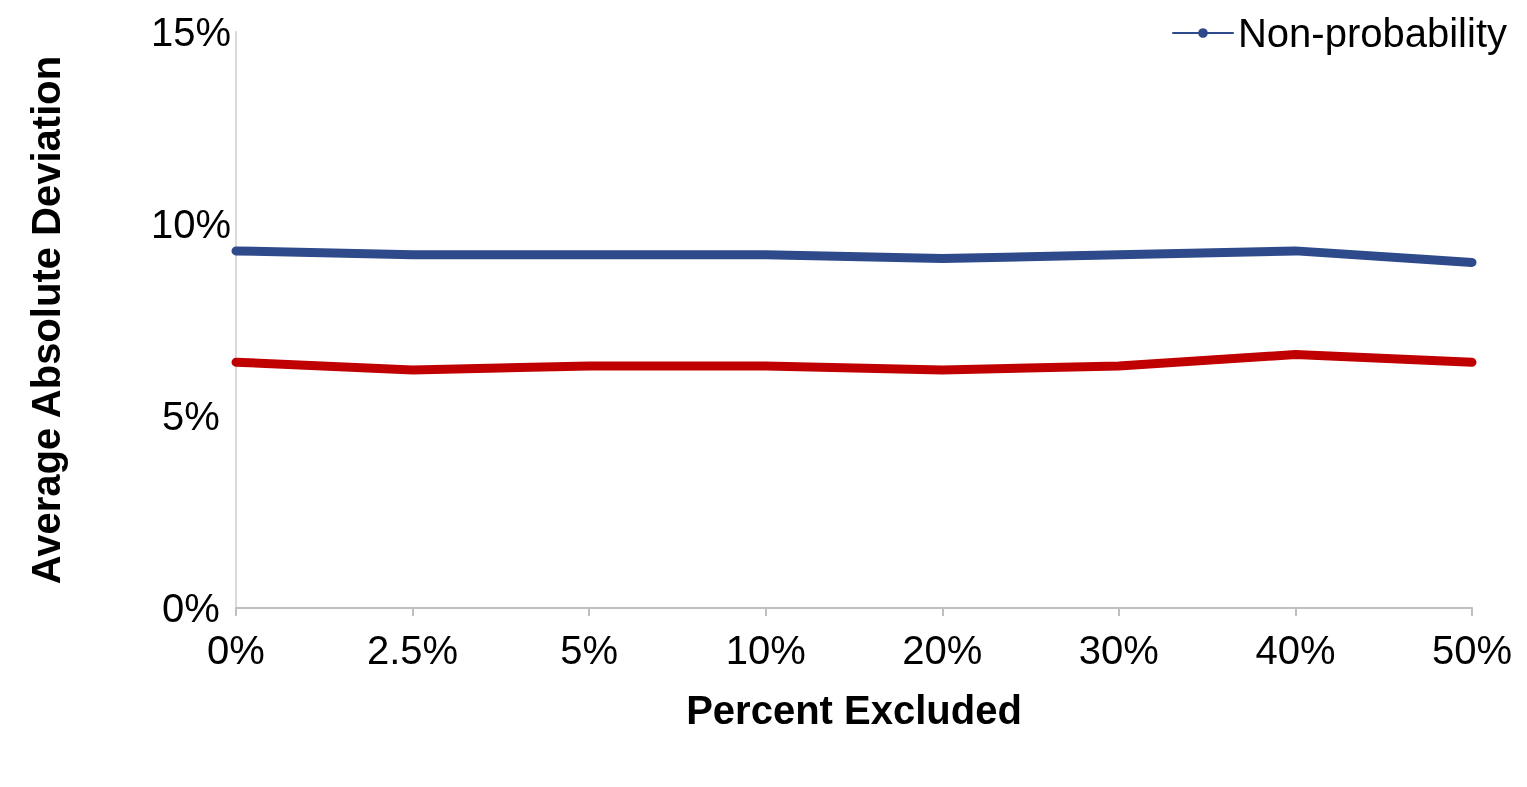  What do you see at coordinates (236, 650) in the screenshot?
I see `x-tick-label: 0%` at bounding box center [236, 650].